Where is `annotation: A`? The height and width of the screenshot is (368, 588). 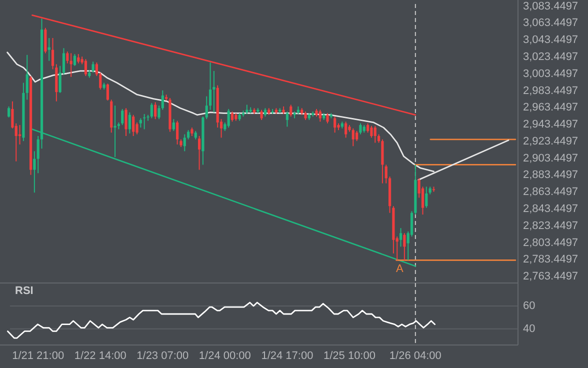 annotation: A is located at coordinates (400, 269).